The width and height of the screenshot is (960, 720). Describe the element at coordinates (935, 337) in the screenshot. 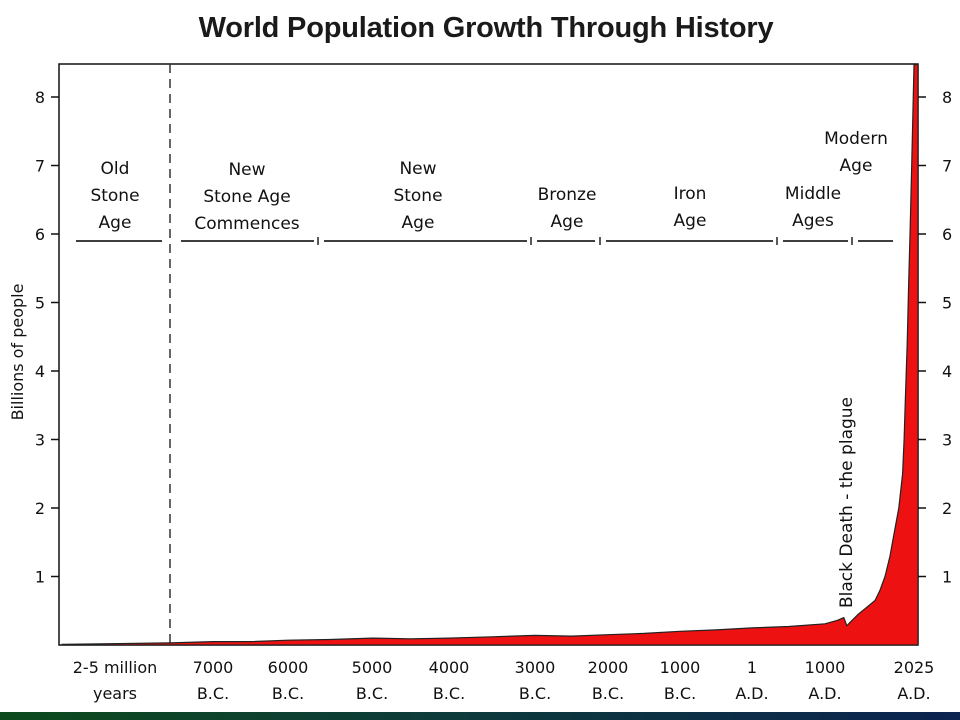

I see `y-axis-right: 1 2 3 4 5 6 7 8` at that location.